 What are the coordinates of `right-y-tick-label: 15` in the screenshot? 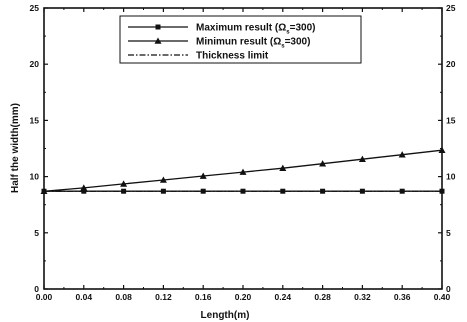 It's located at (451, 120).